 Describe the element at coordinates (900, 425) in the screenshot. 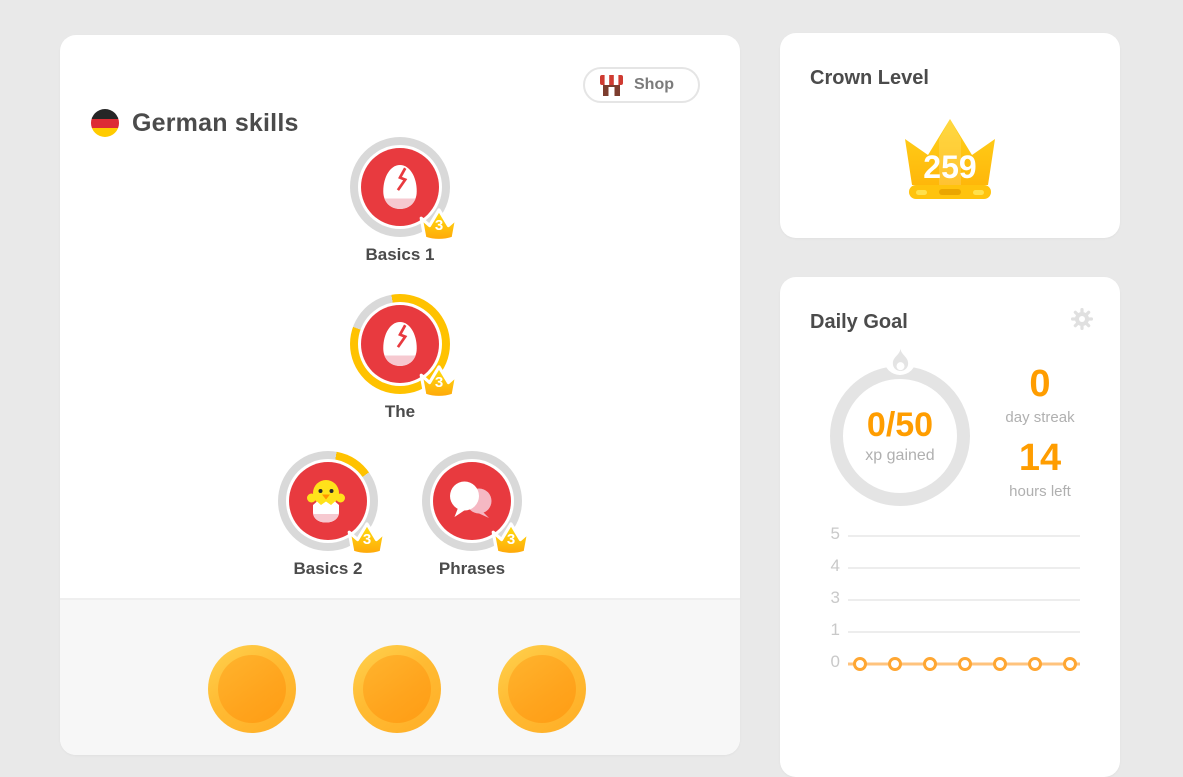

I see `xp-progress-value: 0/50` at that location.